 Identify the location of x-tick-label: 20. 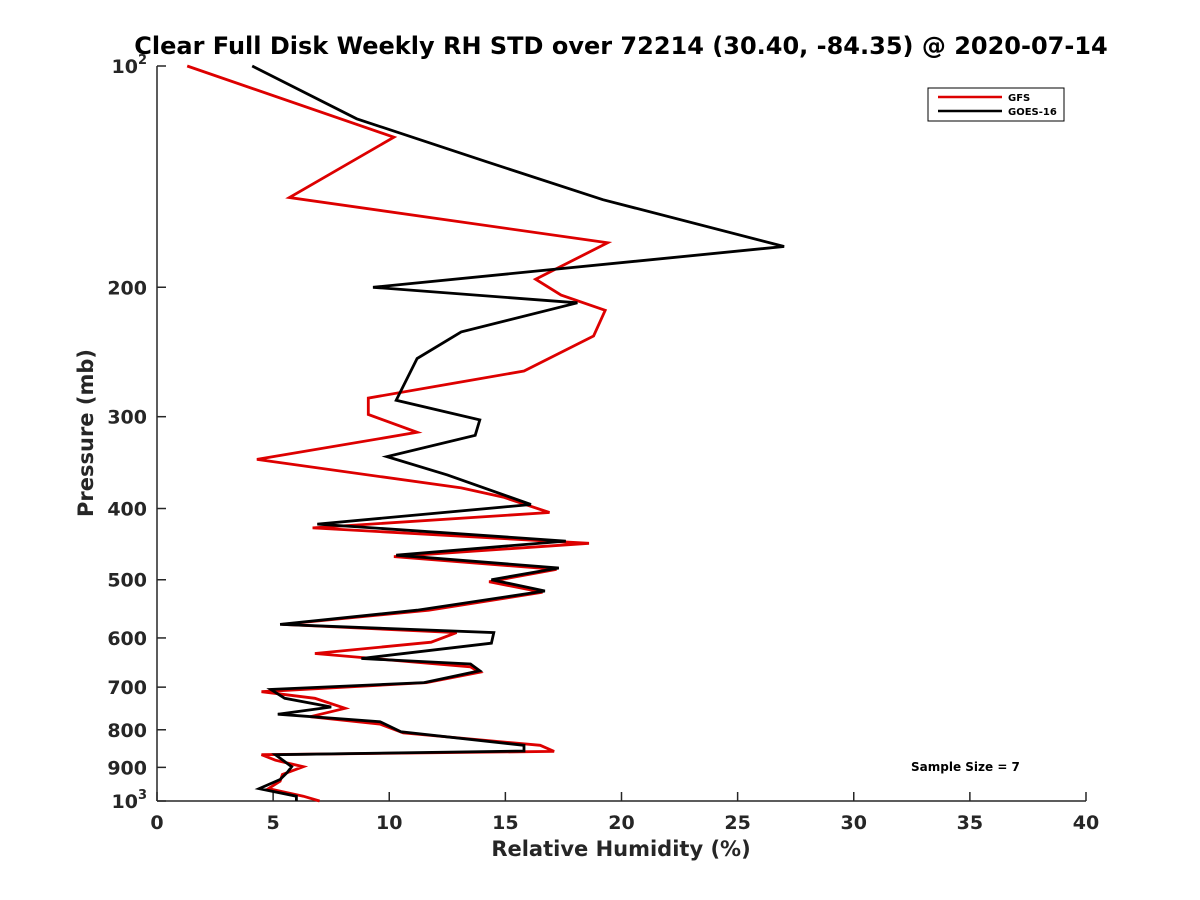
(621, 823).